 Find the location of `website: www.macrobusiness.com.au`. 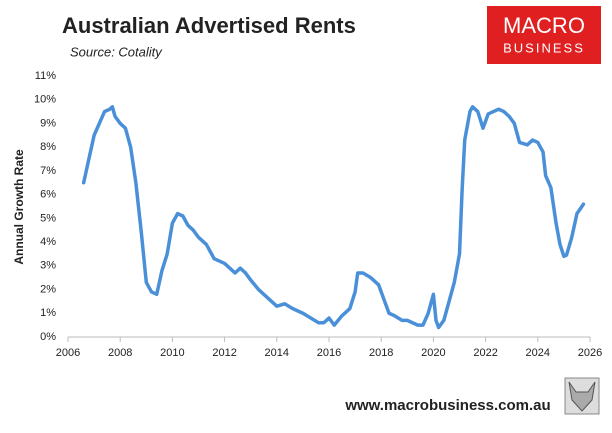

website: www.macrobusiness.com.au is located at coordinates (447, 405).